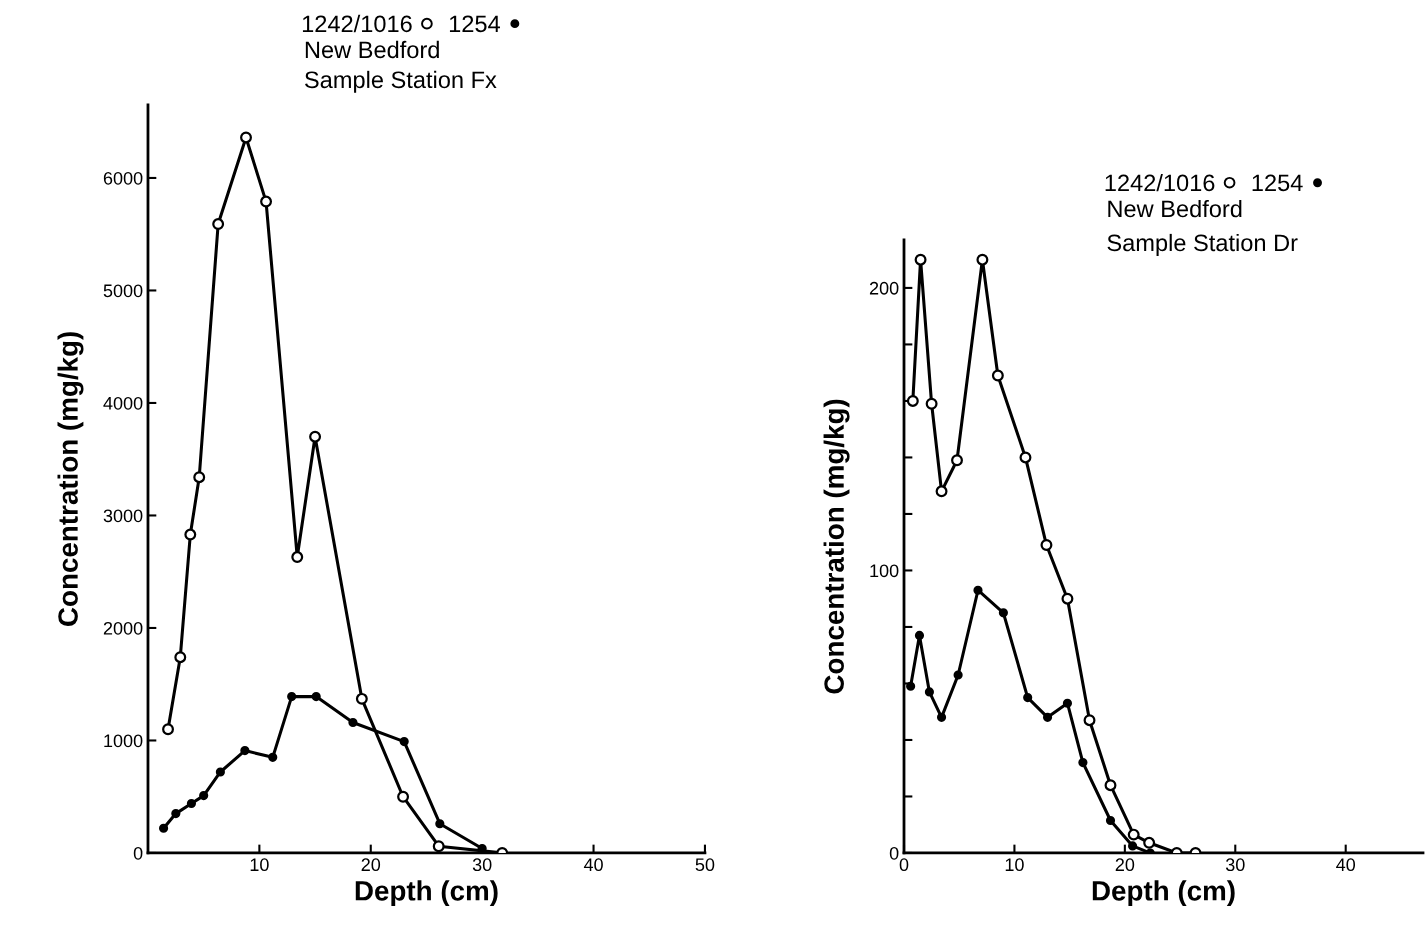  Describe the element at coordinates (904, 865) in the screenshot. I see `x-tick-label: 0` at that location.